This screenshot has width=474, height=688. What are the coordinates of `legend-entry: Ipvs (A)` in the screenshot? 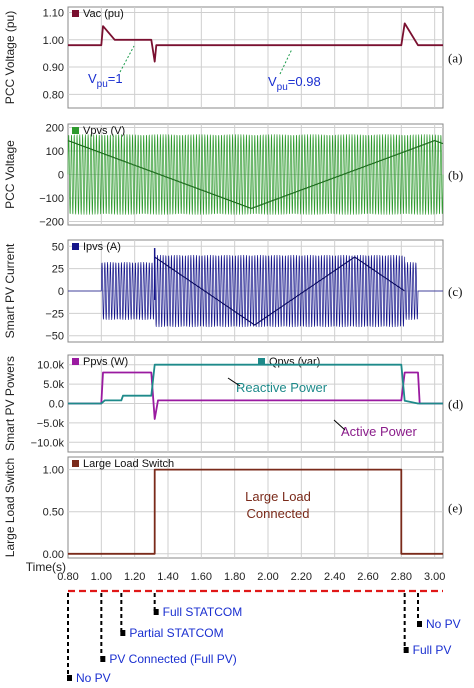 It's located at (102, 247).